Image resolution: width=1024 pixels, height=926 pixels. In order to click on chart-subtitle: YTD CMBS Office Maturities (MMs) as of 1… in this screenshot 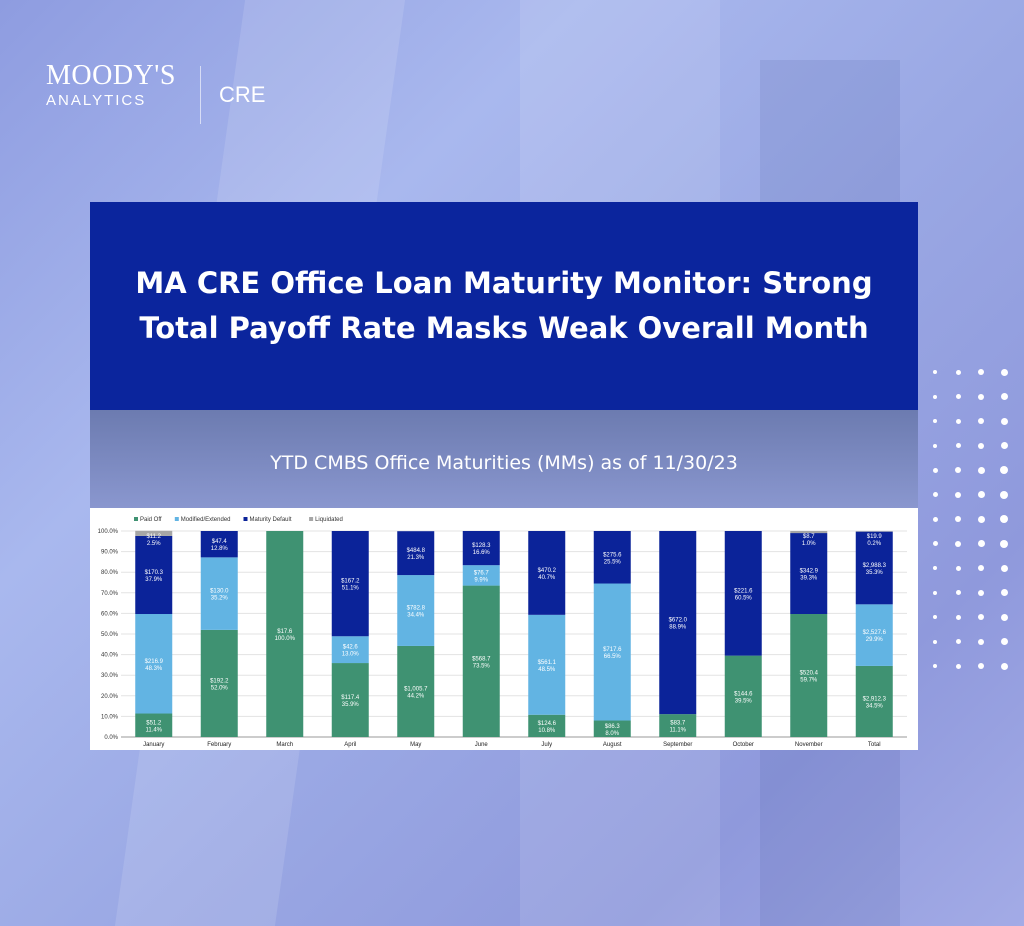, I will do `click(504, 463)`.